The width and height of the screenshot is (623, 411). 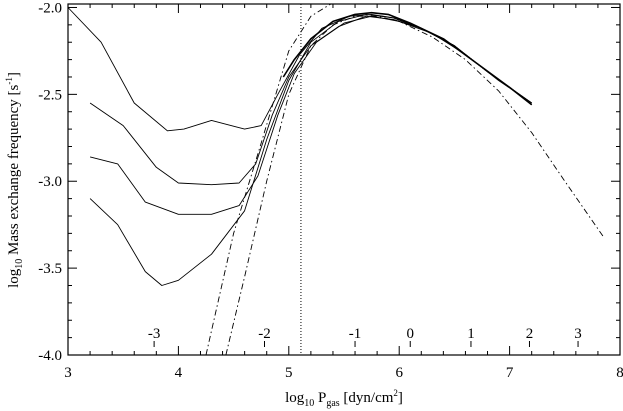 I want to click on x-tick-label: 5, so click(x=289, y=373).